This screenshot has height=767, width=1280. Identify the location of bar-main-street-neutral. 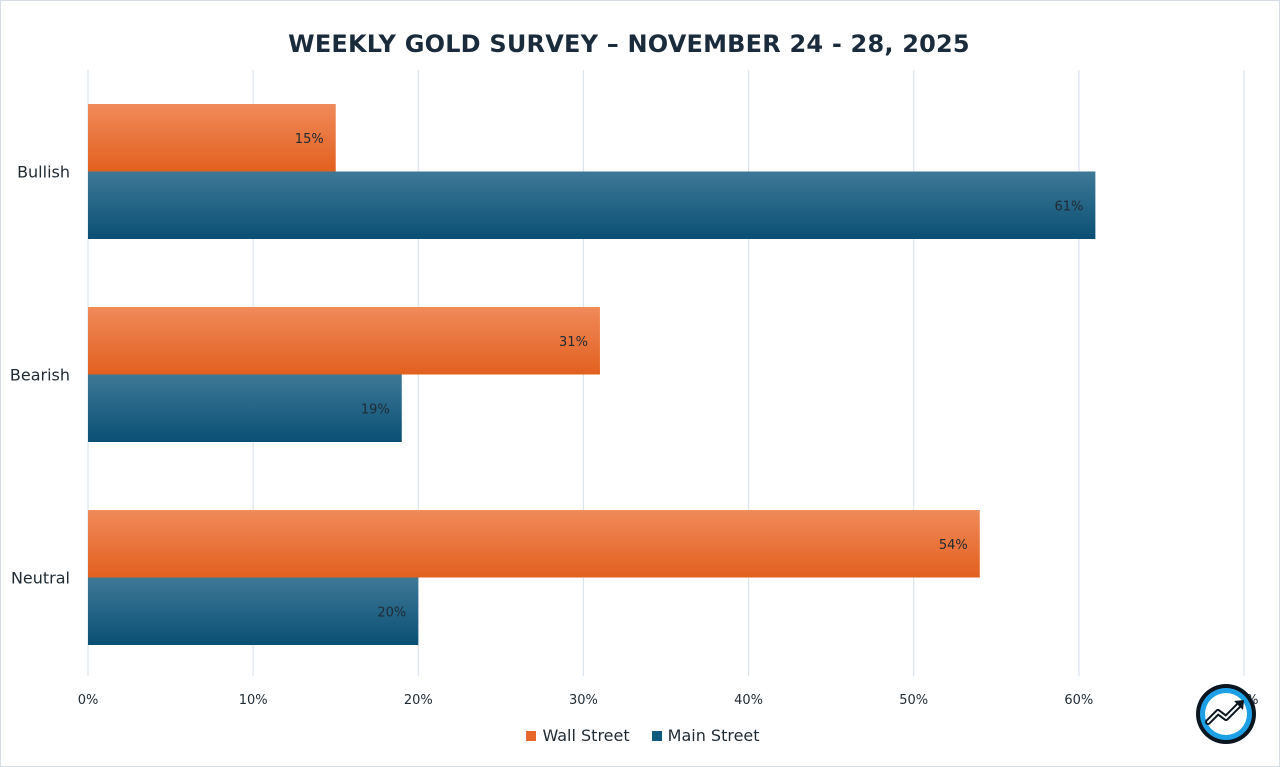
(253, 611).